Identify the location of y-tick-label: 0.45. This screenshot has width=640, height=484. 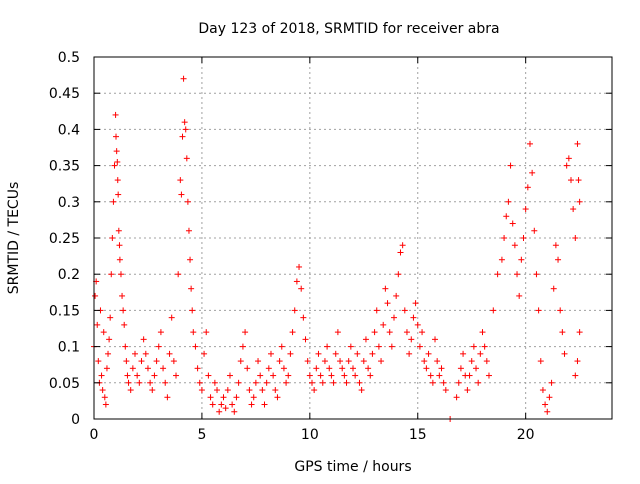
(64, 94).